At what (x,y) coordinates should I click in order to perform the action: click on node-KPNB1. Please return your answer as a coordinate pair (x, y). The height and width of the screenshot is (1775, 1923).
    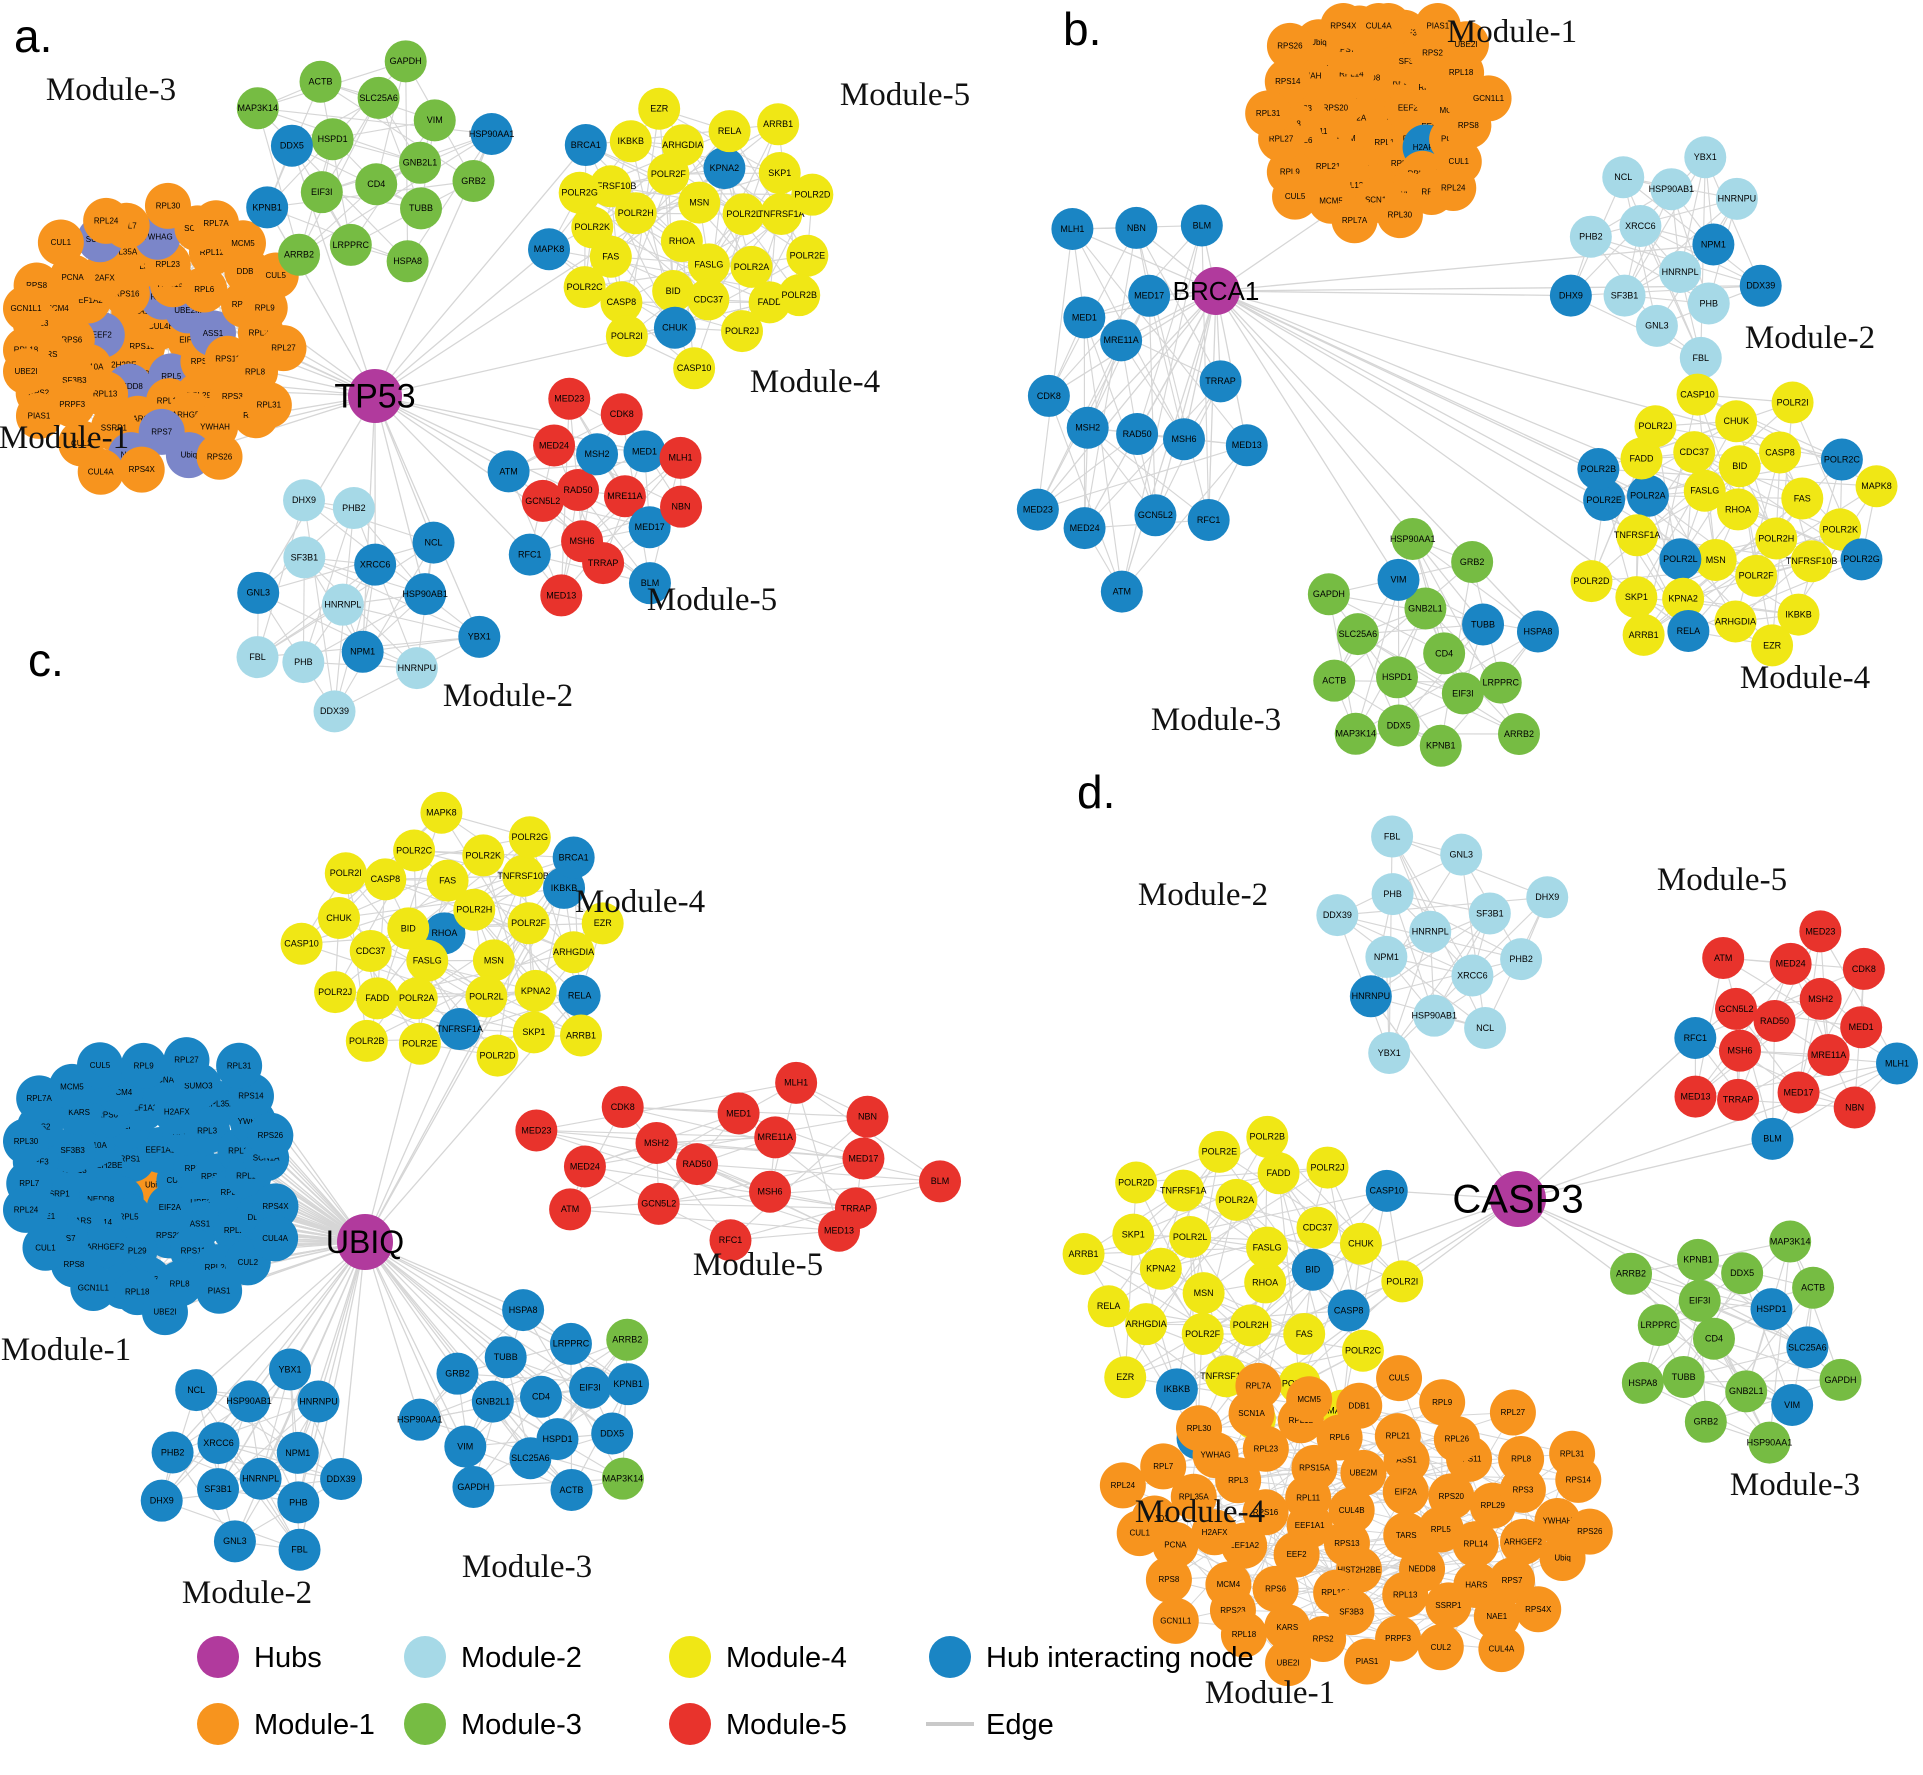
    Looking at the image, I should click on (267, 207).